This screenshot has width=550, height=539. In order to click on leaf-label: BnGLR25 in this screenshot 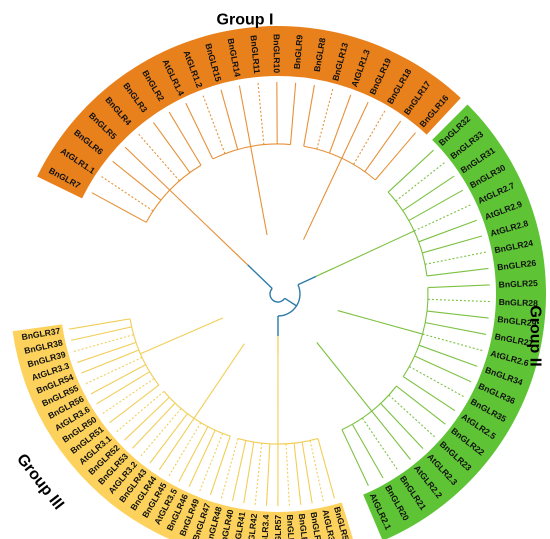, I will do `click(518, 284)`.